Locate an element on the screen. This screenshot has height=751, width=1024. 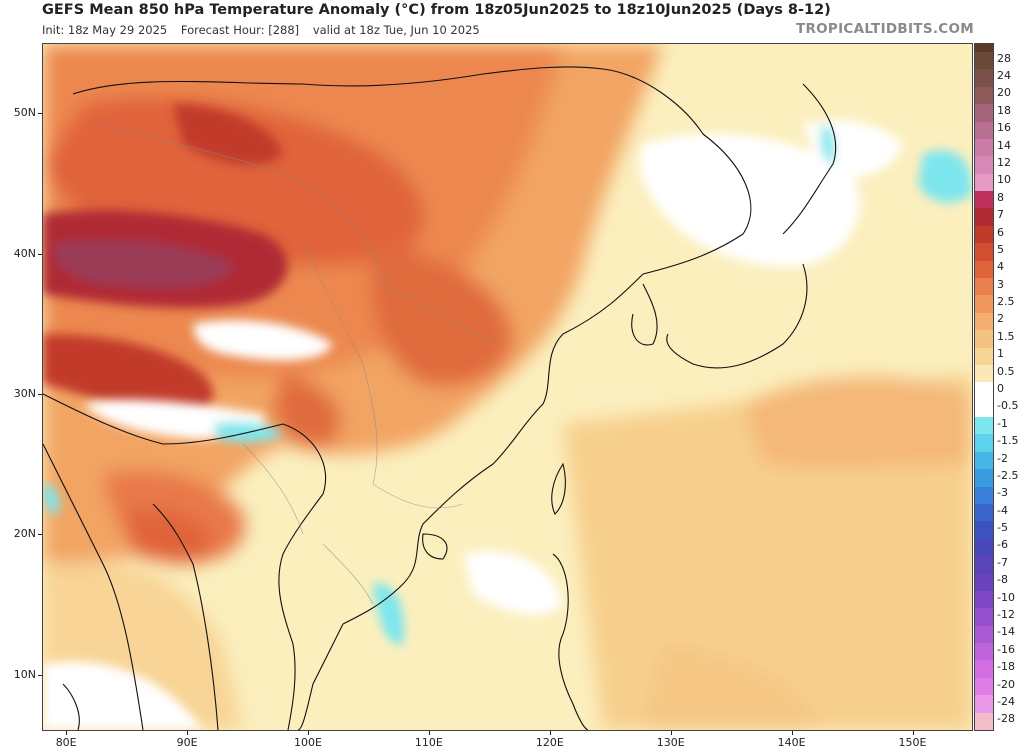
longitude-label: 90E is located at coordinates (187, 742).